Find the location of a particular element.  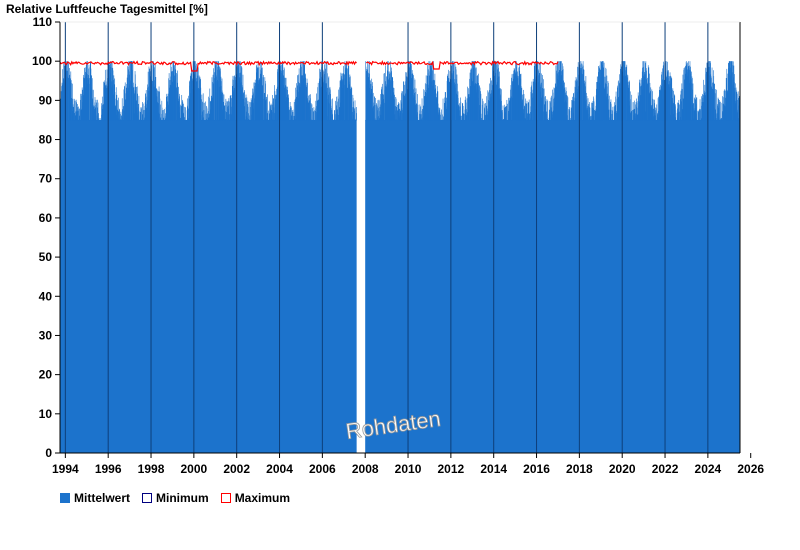

mean-bar-2077 is located at coordinates (514, 95).